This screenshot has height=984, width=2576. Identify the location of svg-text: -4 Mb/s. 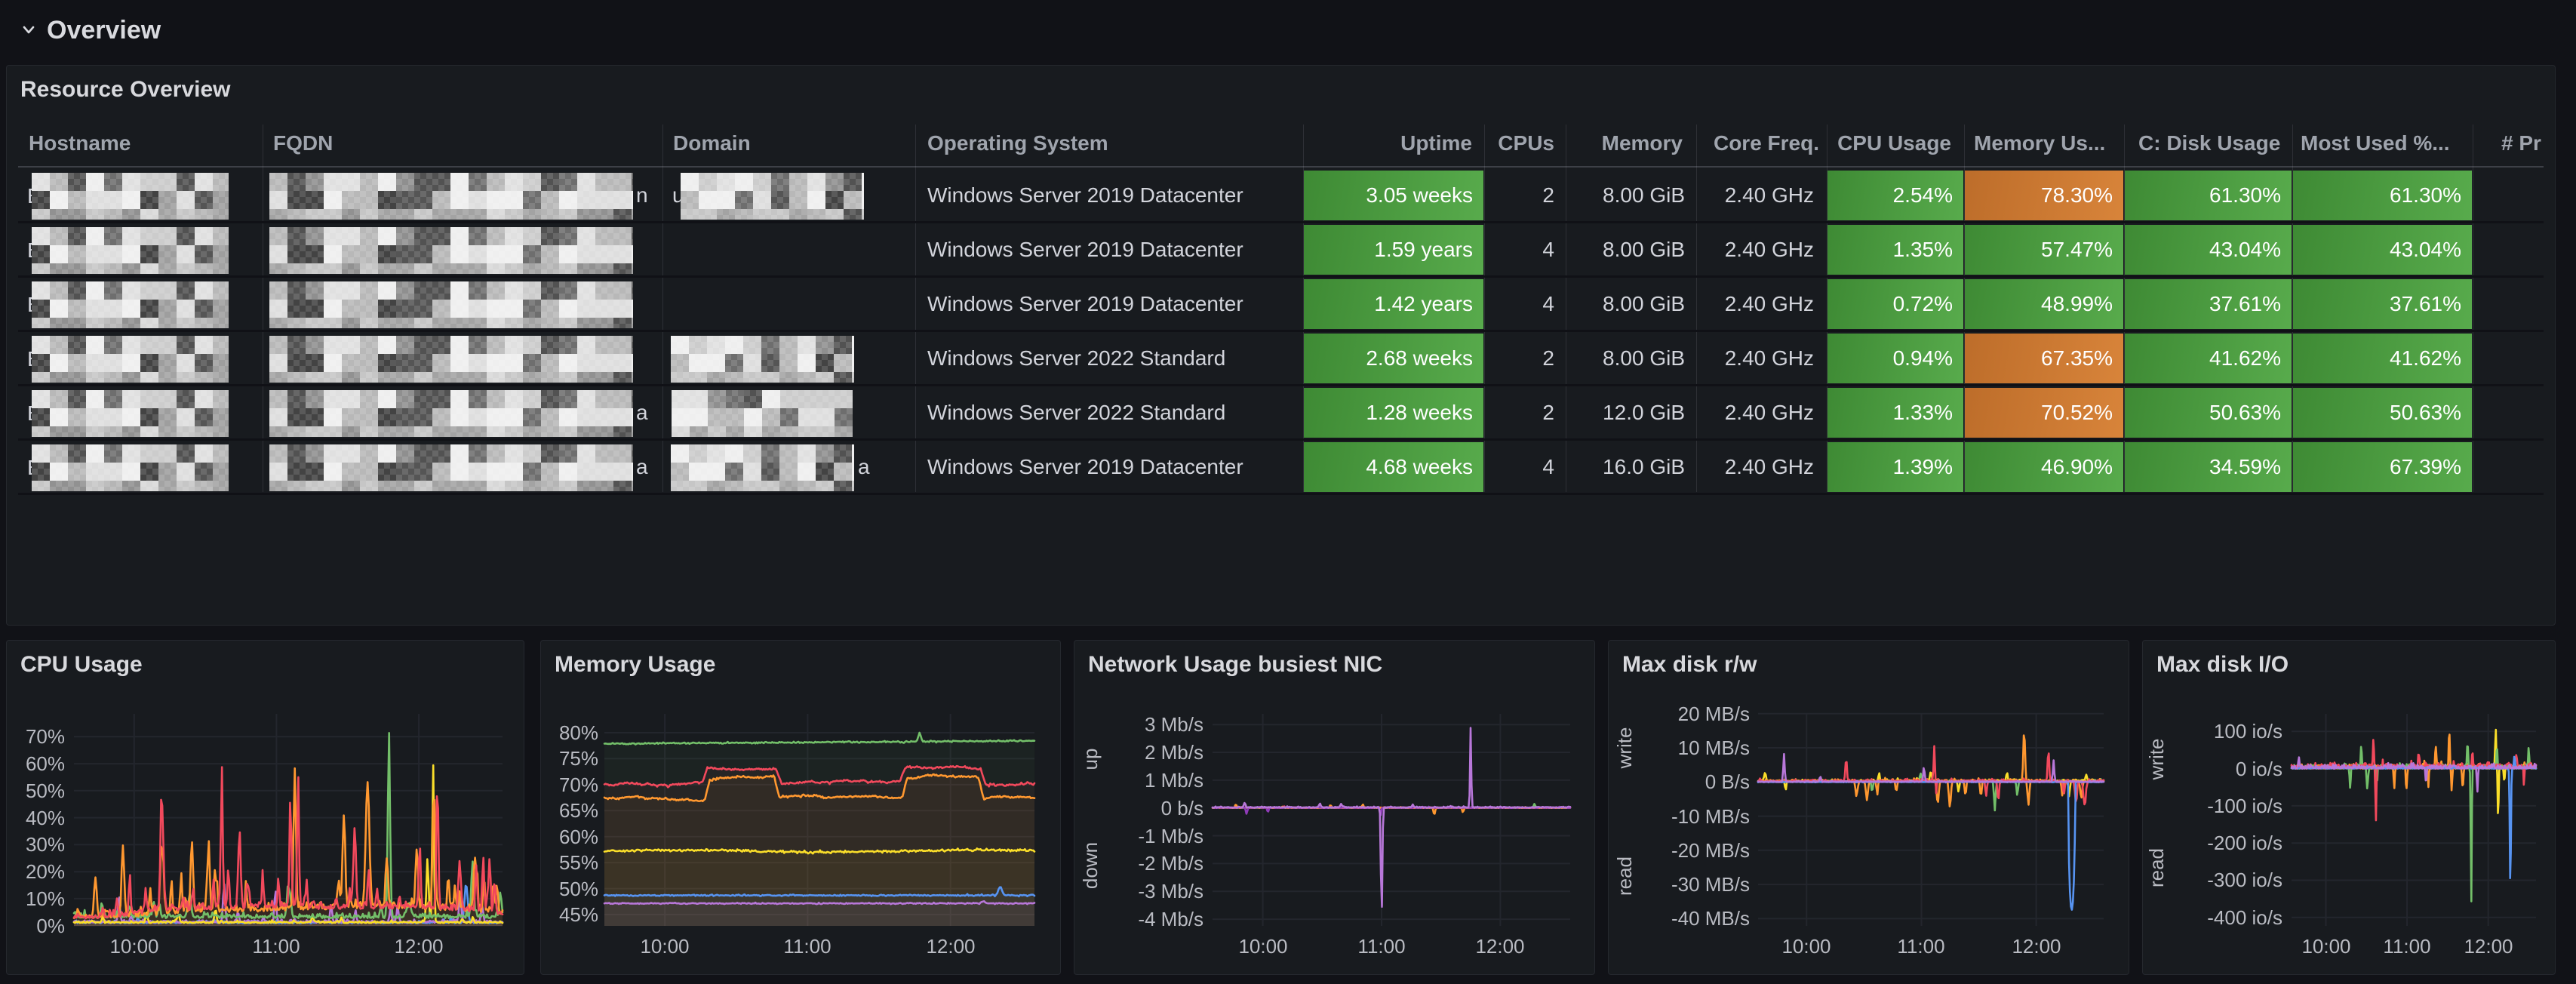
(1170, 919).